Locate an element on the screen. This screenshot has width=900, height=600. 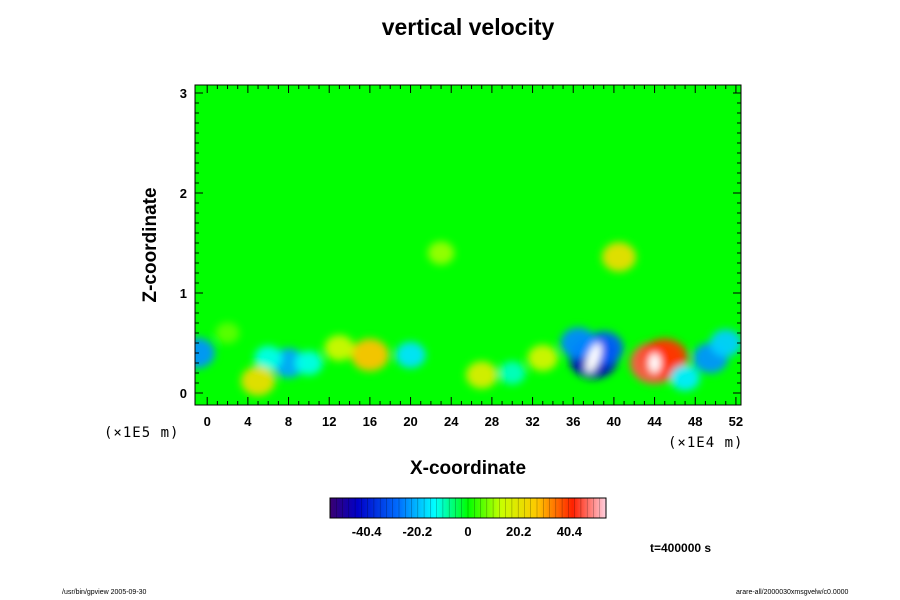
colorbar-tick-label: -20.2 is located at coordinates (417, 531).